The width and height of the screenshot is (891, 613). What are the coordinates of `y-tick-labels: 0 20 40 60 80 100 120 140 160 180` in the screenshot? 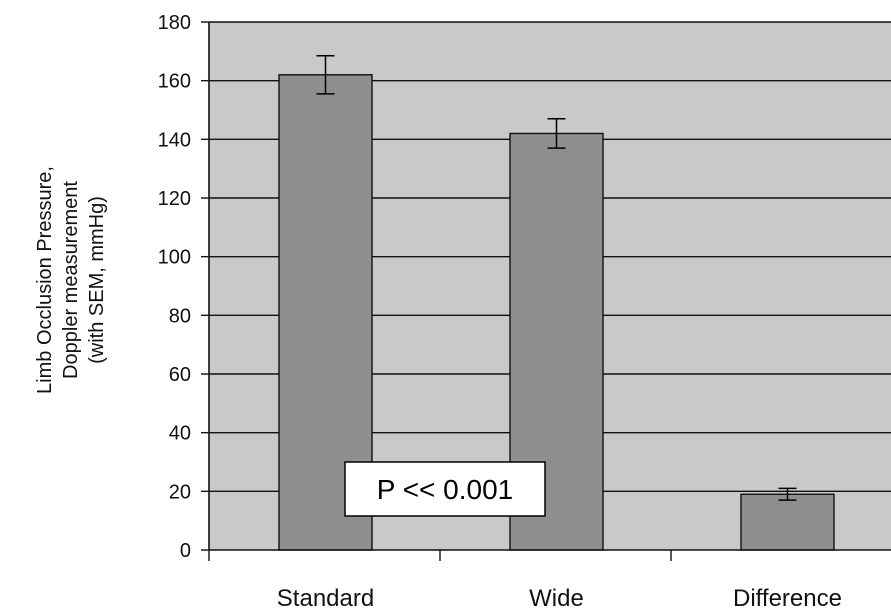 It's located at (174, 287).